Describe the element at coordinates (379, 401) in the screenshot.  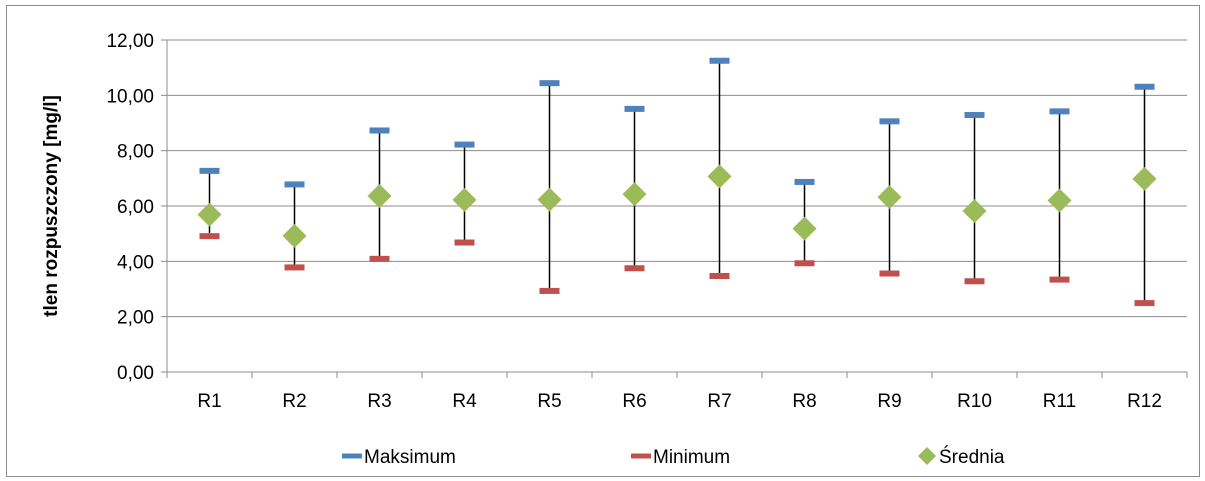
I see `x-tick-label: R3` at that location.